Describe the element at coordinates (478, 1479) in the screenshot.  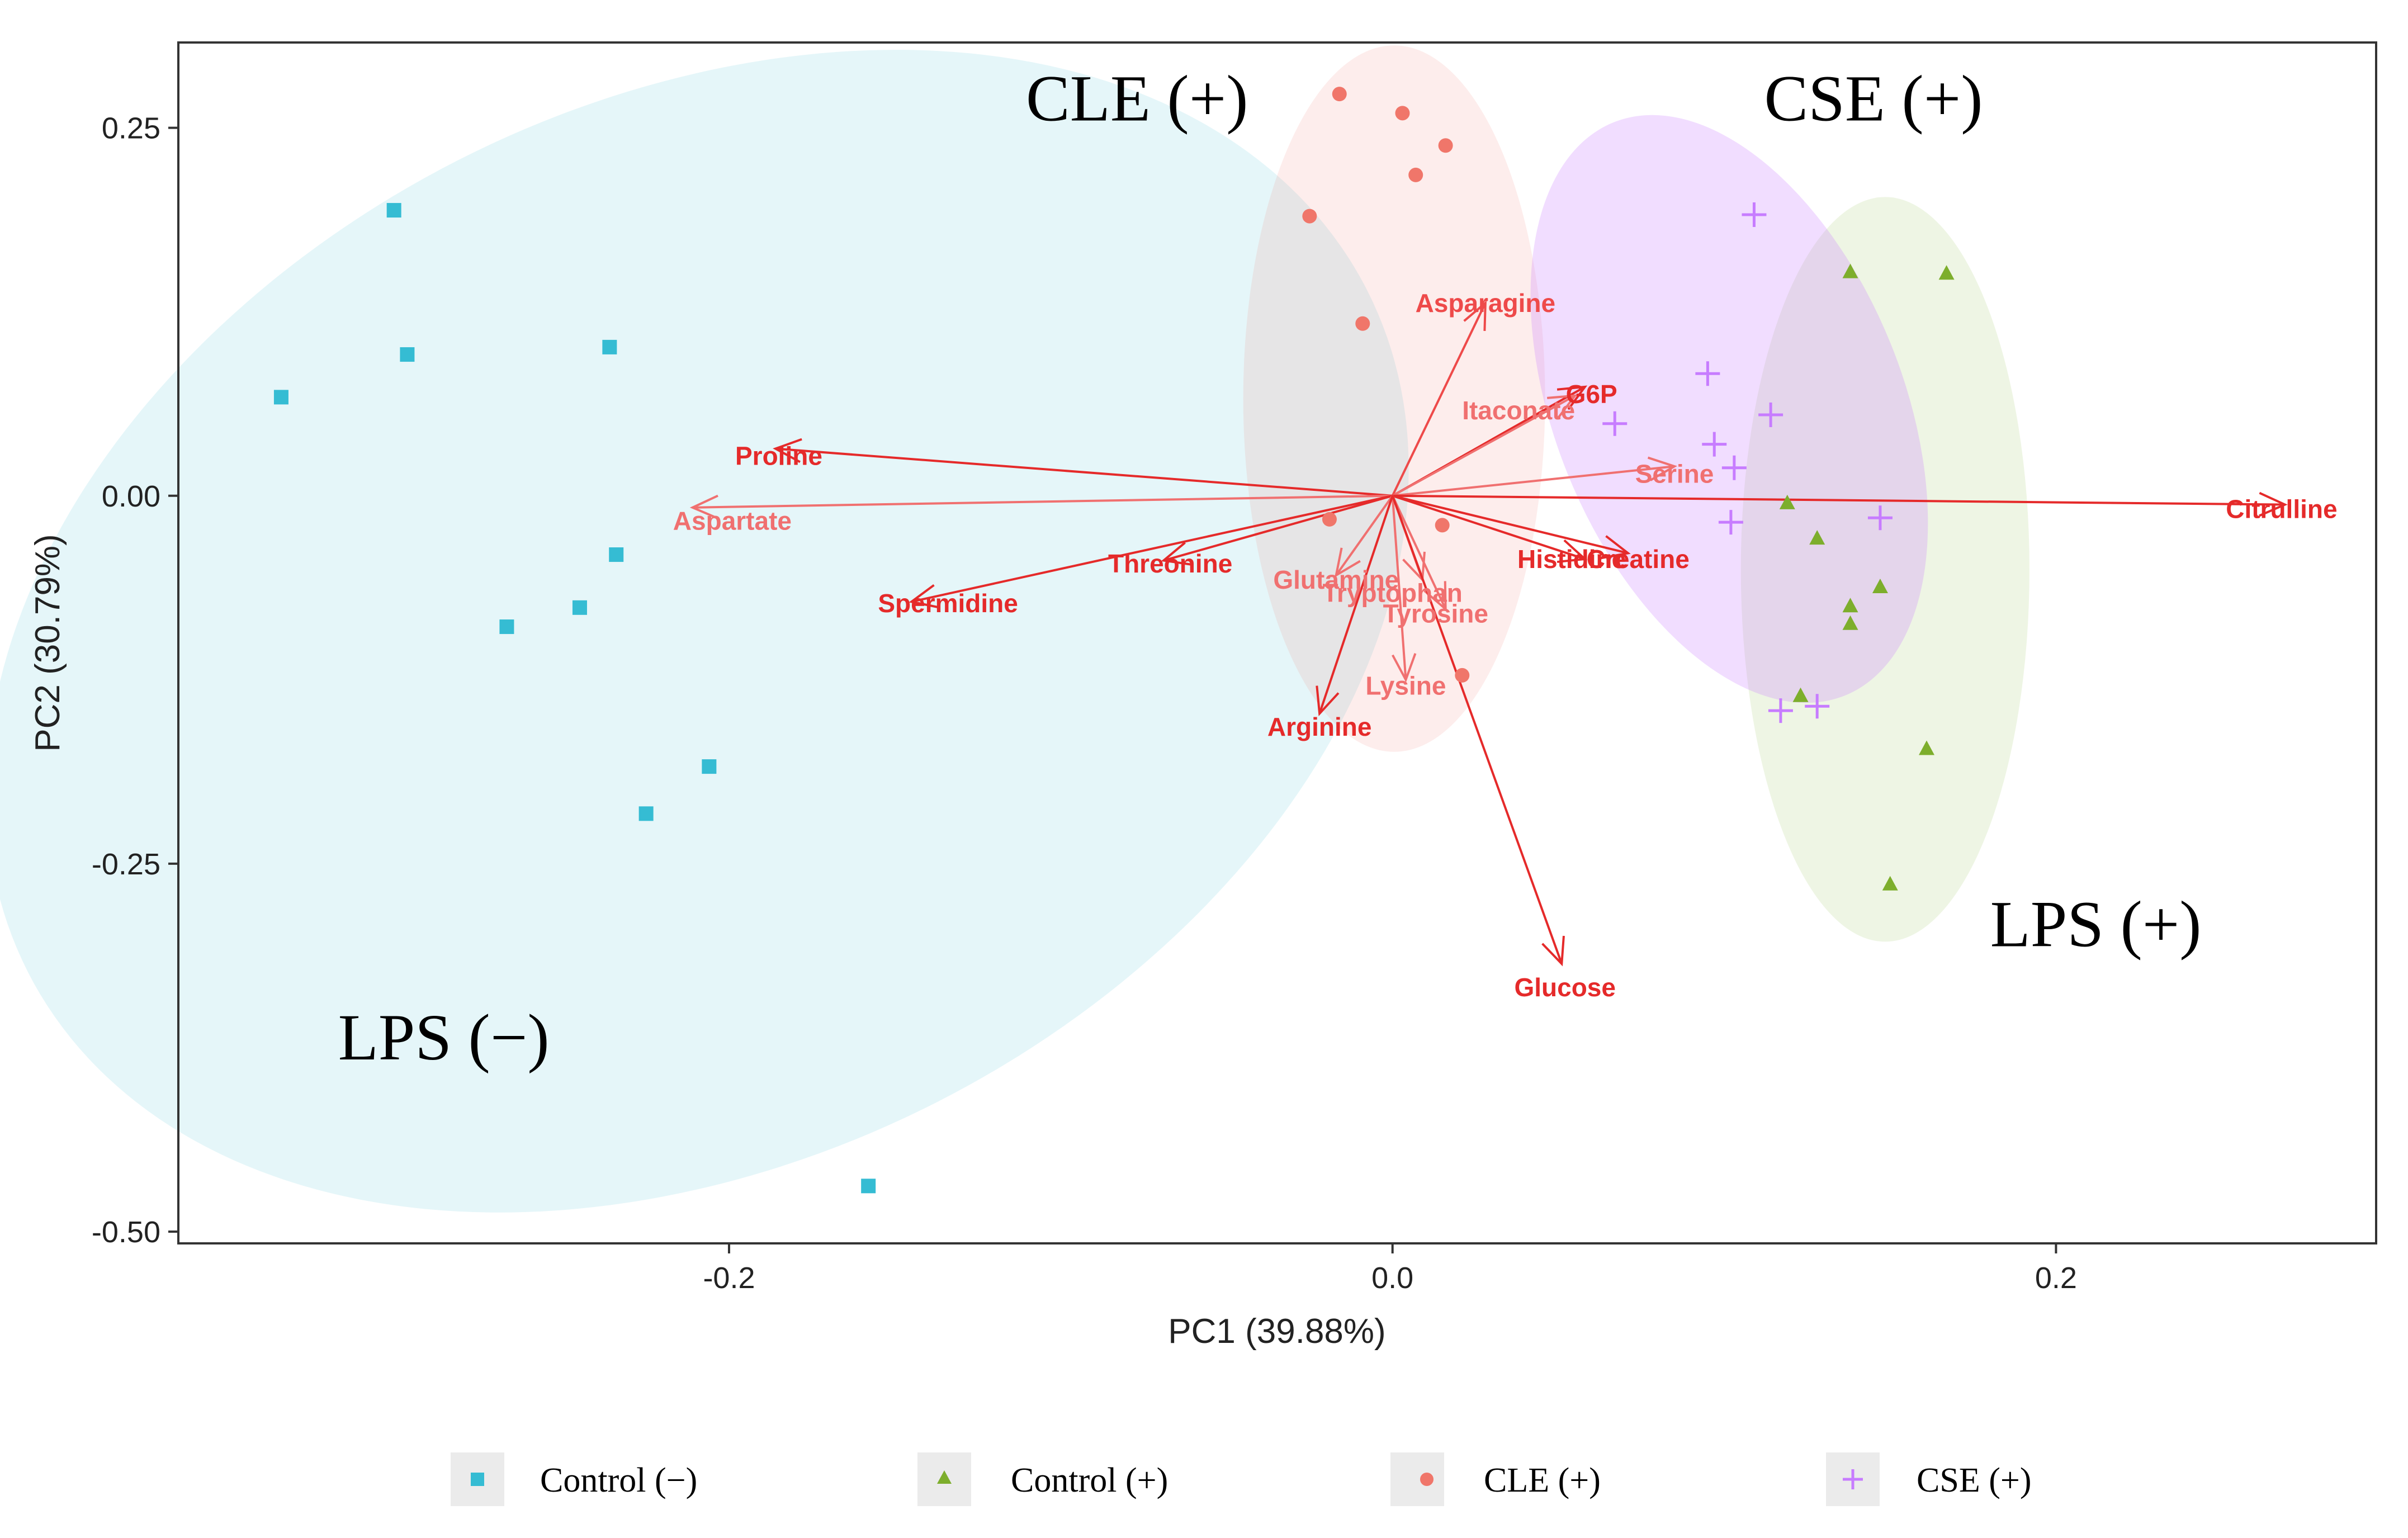
I see `legend-symbol-control-minus` at that location.